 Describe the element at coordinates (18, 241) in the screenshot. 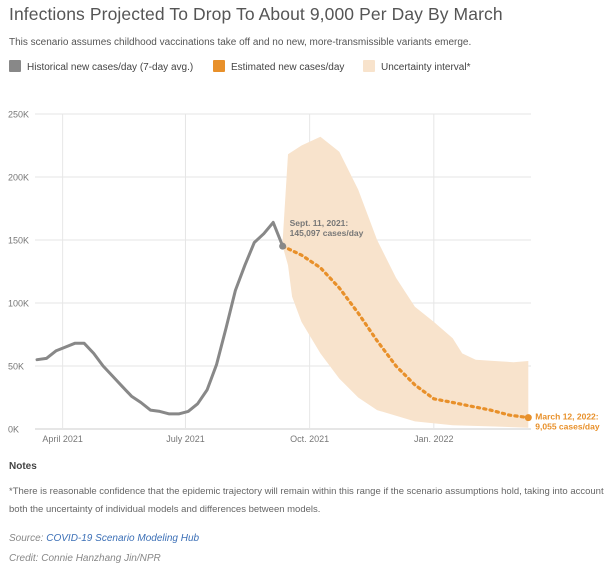

I see `y-tick-label: 150K` at that location.